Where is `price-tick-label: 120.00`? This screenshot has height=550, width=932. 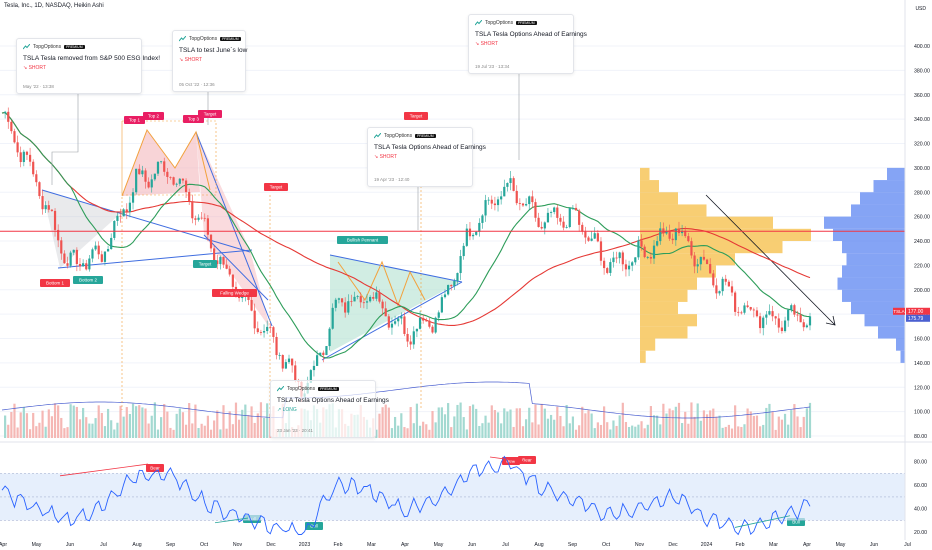 price-tick-label: 120.00 is located at coordinates (922, 388).